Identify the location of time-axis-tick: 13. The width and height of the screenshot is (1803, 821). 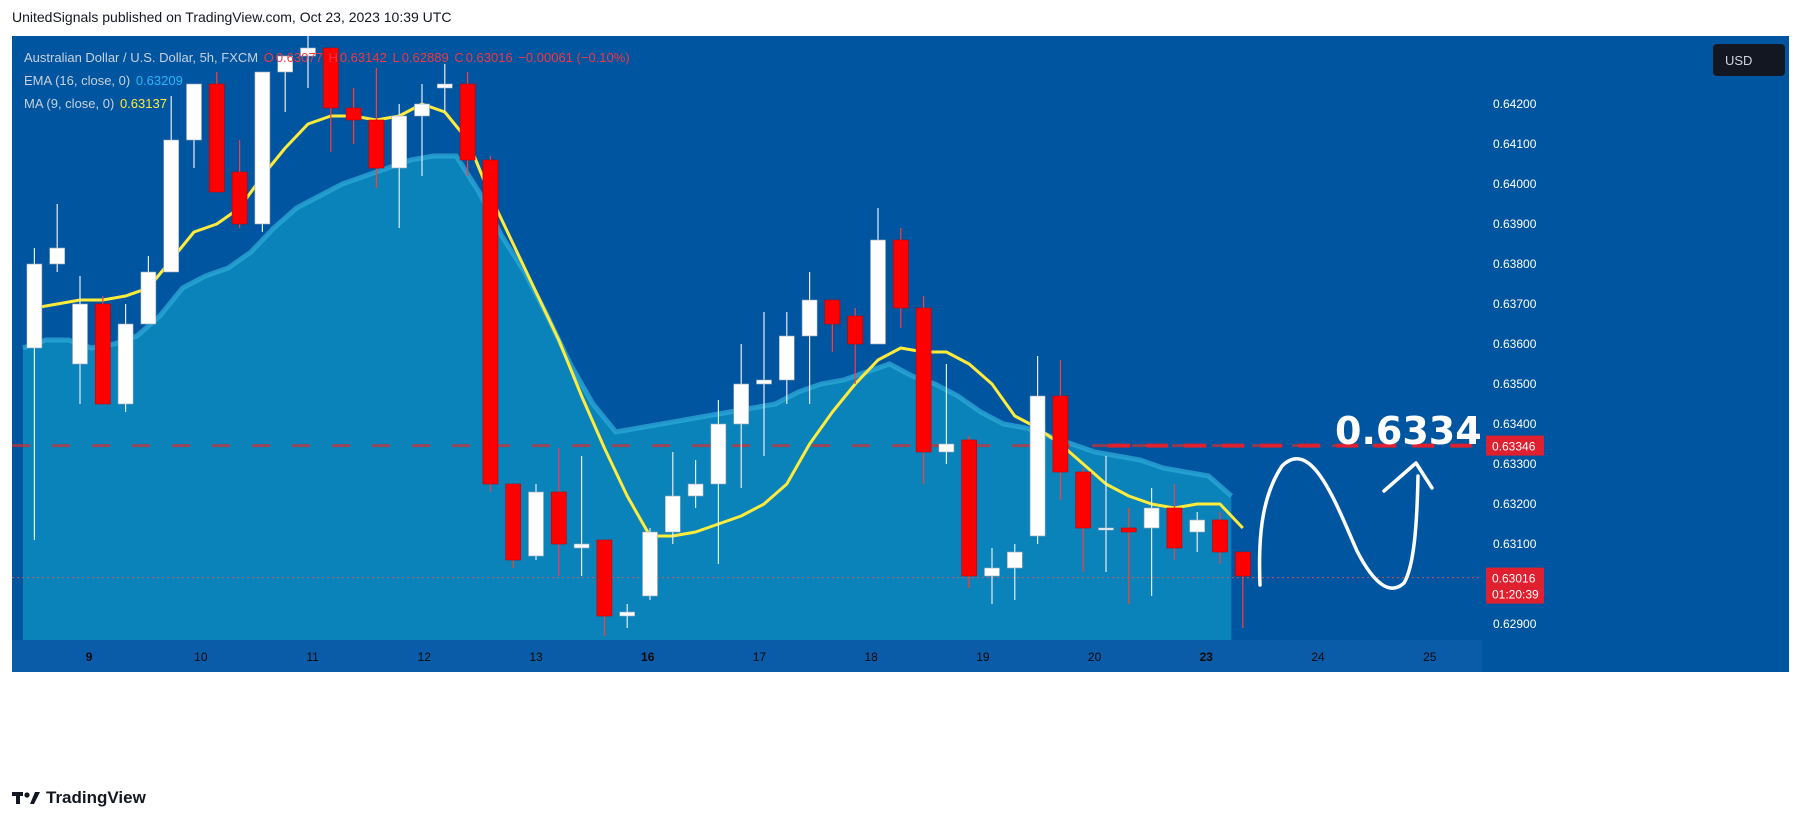
(536, 657).